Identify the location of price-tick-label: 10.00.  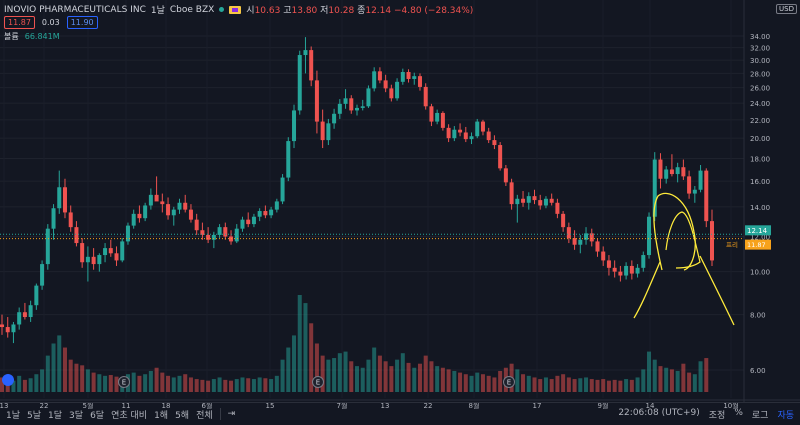
(760, 273).